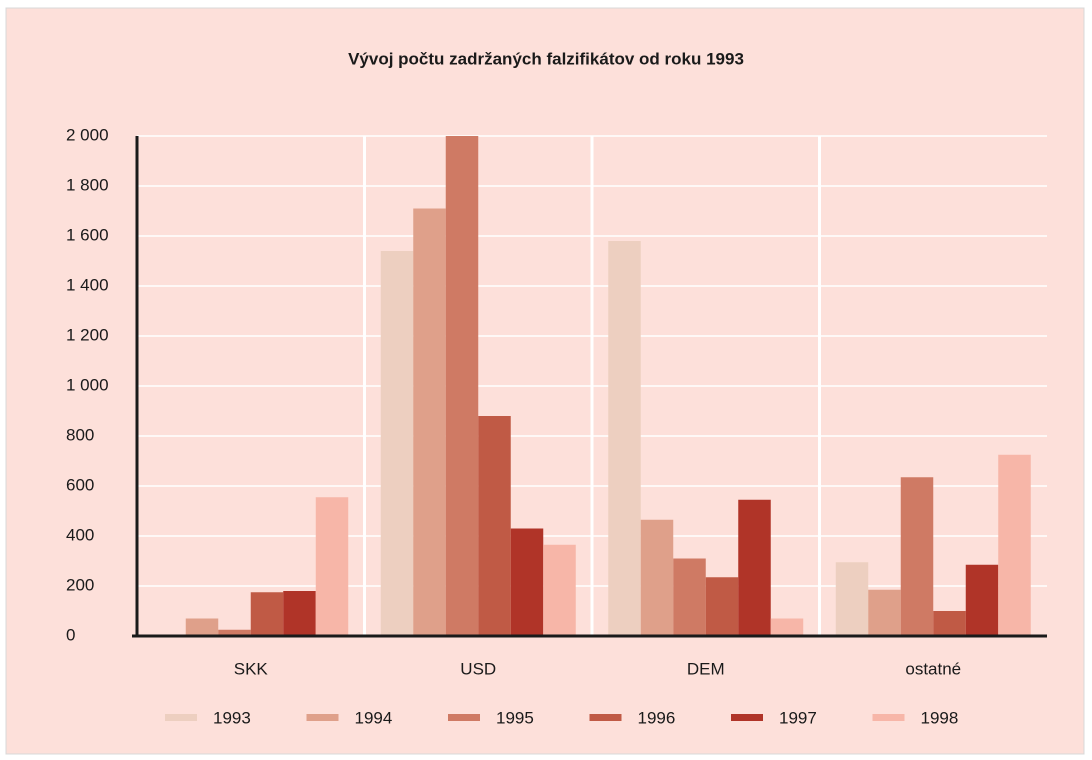 This screenshot has width=1092, height=760. What do you see at coordinates (70, 634) in the screenshot?
I see `y-tick-label: 0` at bounding box center [70, 634].